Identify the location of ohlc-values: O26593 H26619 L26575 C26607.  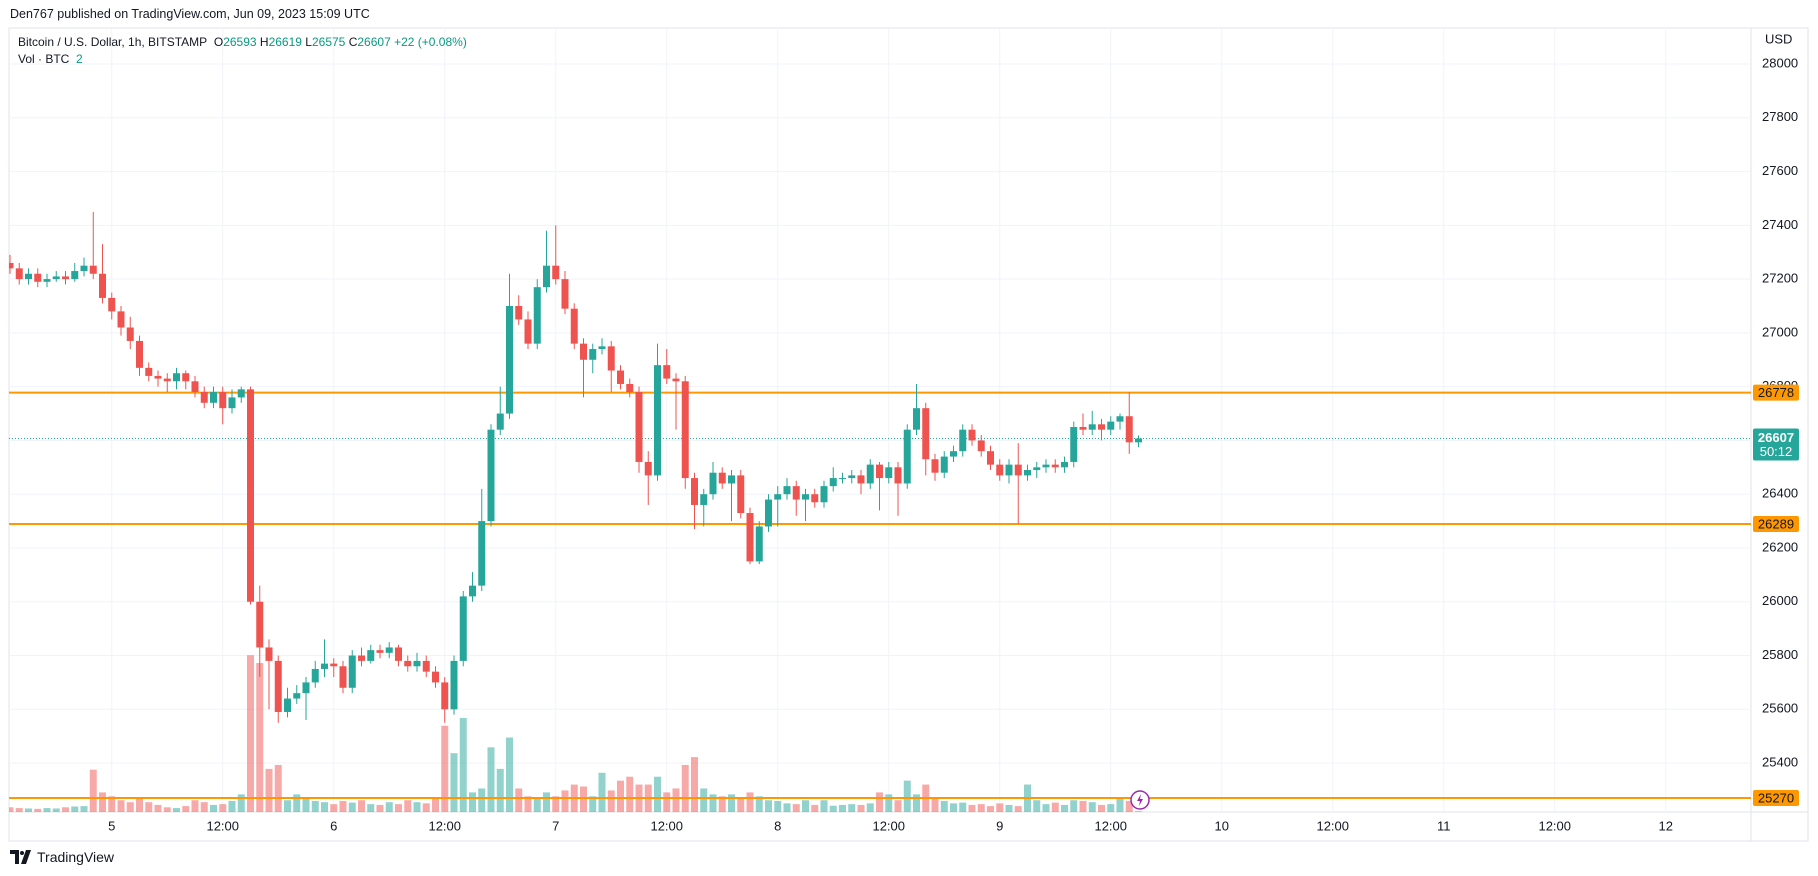
(304, 42).